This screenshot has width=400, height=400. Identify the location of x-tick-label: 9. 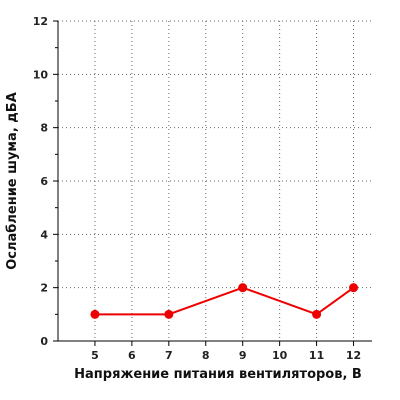
(243, 355).